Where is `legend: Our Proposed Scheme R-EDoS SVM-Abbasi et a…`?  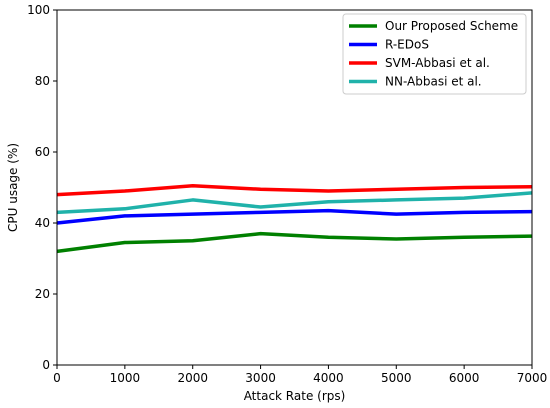
legend: Our Proposed Scheme R-EDoS SVM-Abbasi et a… is located at coordinates (434, 54).